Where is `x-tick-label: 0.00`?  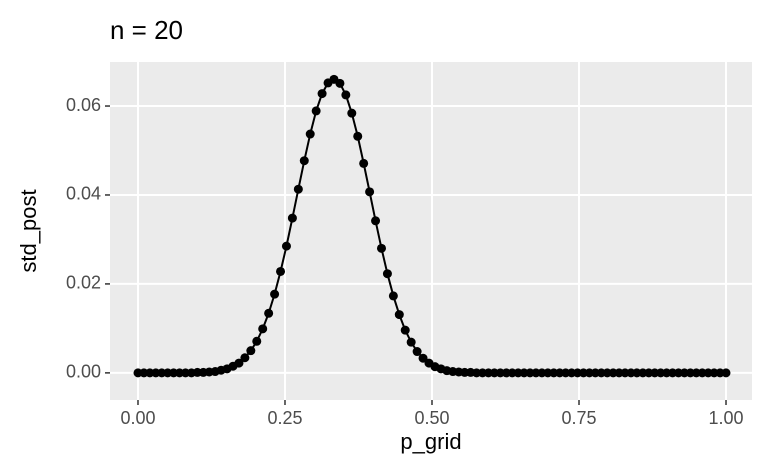 x-tick-label: 0.00 is located at coordinates (137, 418).